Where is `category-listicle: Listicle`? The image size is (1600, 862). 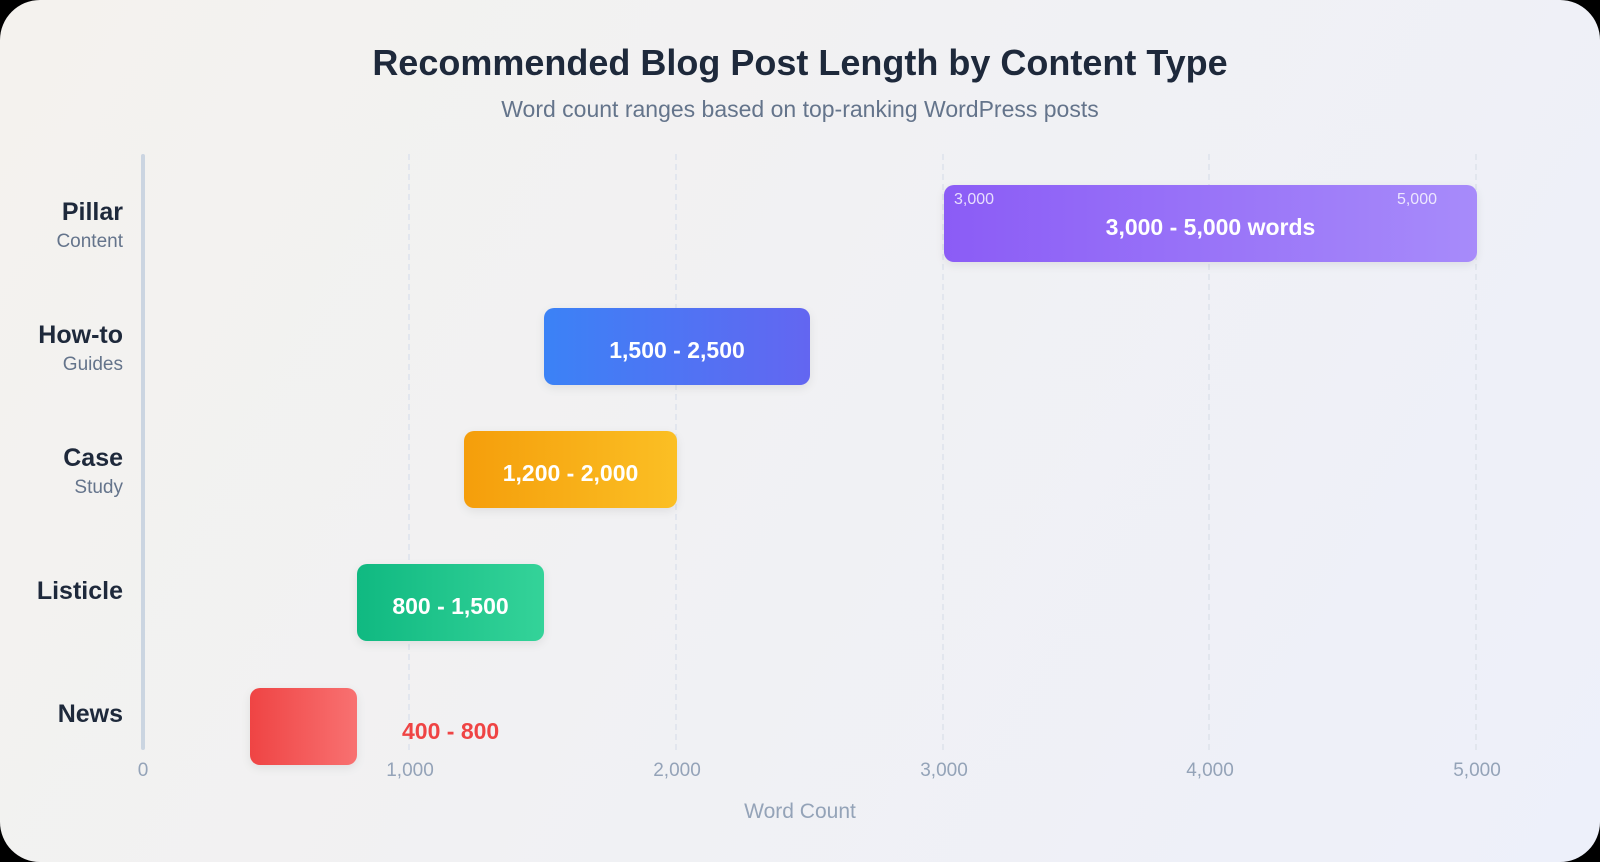 category-listicle: Listicle is located at coordinates (80, 591).